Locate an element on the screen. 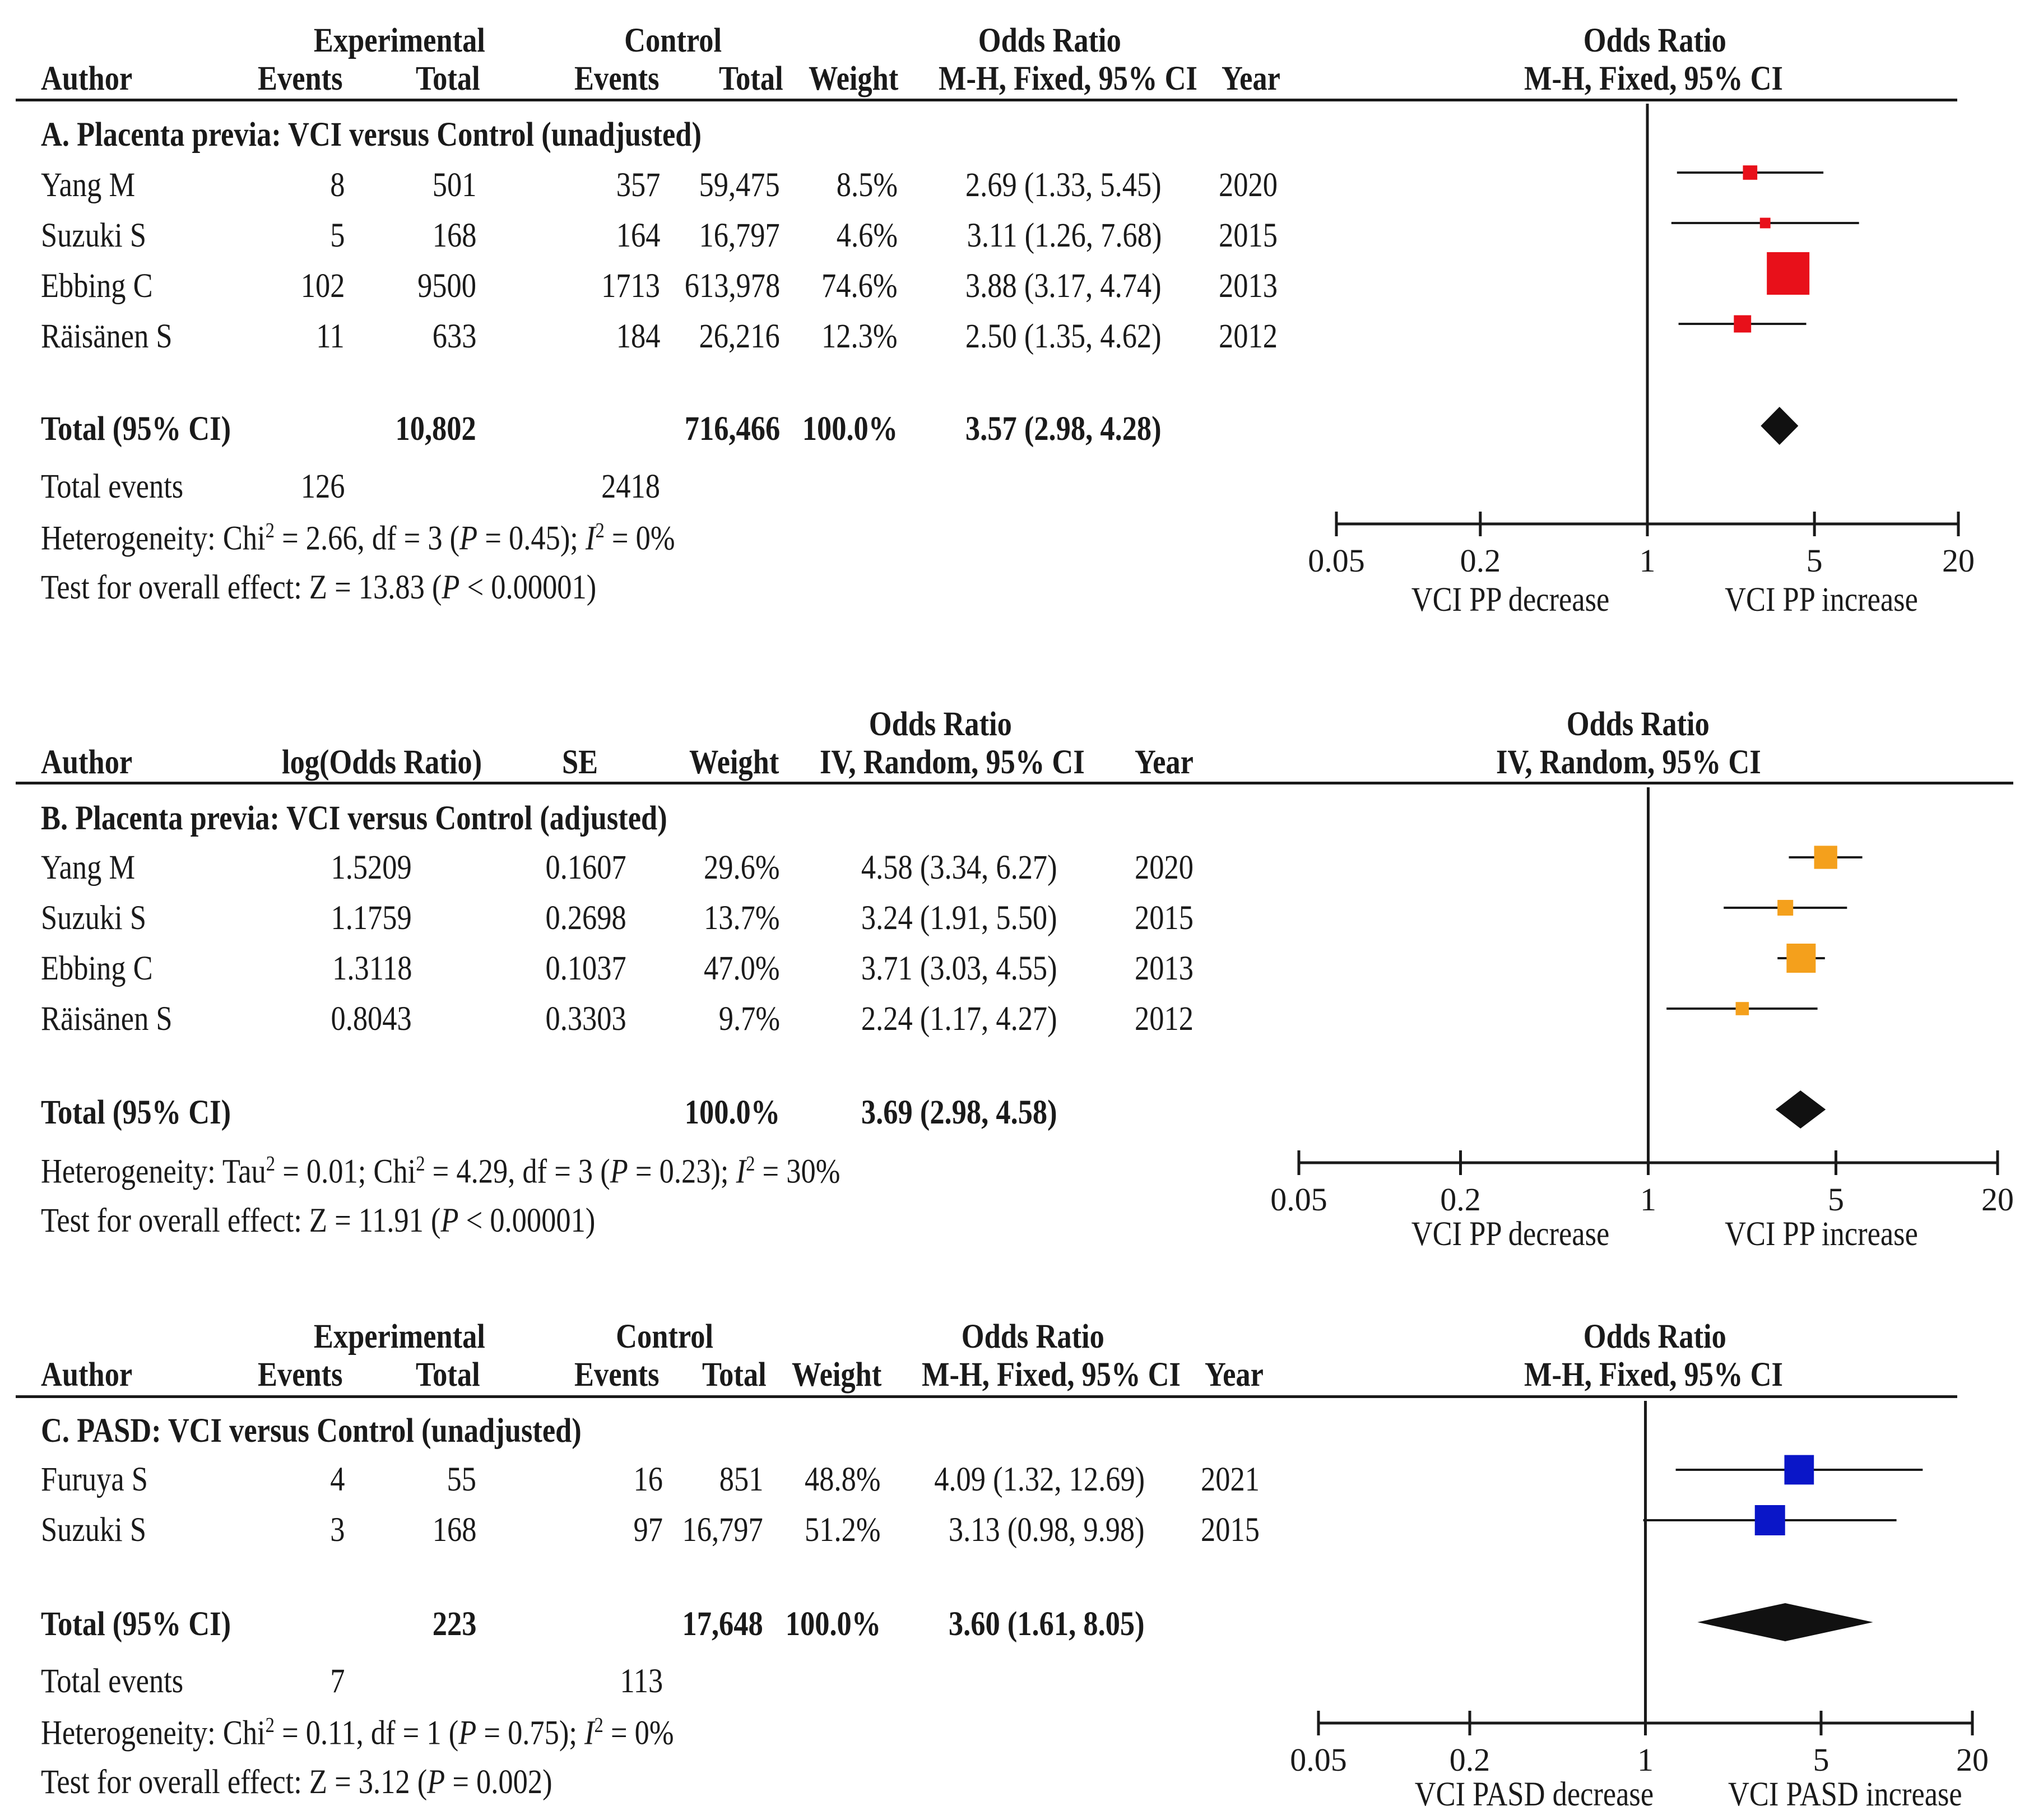 Image resolution: width=2020 pixels, height=1820 pixels. total-or-ci: 3.57 (2.98, 4.28) is located at coordinates (1063, 429).